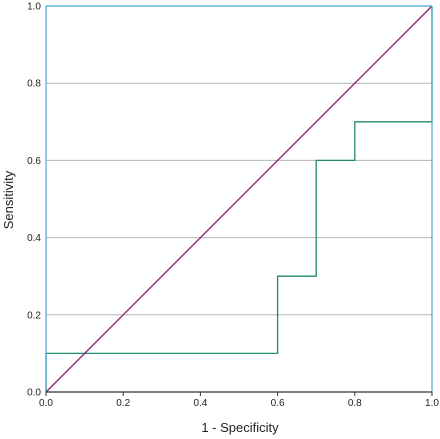  I want to click on x-tick-label-4: 0.8, so click(355, 403).